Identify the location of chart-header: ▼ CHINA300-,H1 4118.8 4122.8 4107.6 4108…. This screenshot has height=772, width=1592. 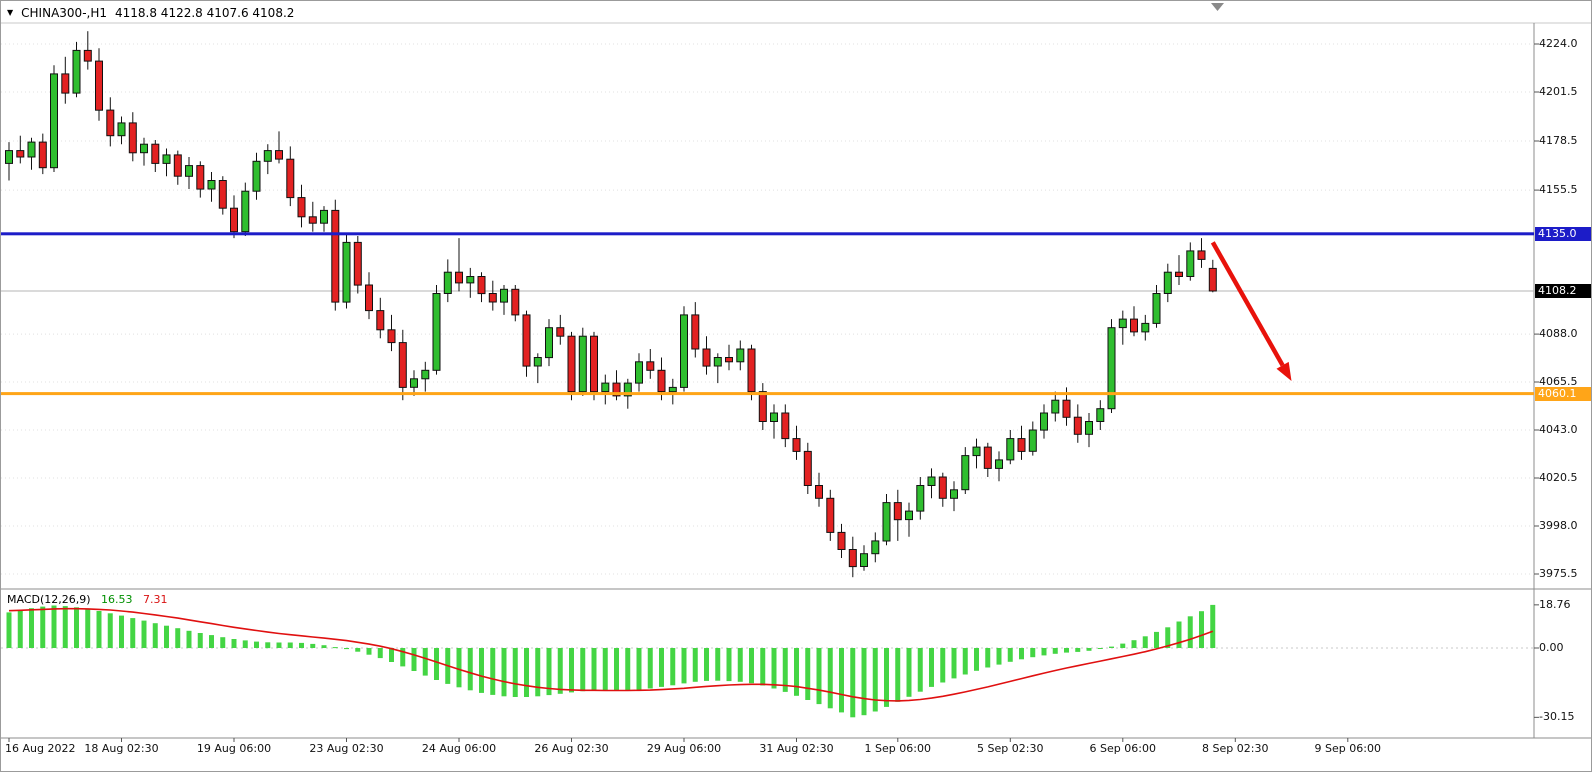
(150, 13).